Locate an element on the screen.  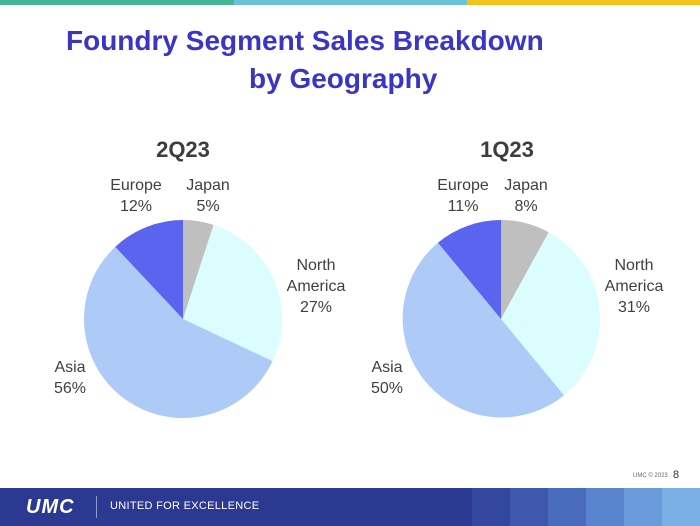
top-accent-blue is located at coordinates (350, 2).